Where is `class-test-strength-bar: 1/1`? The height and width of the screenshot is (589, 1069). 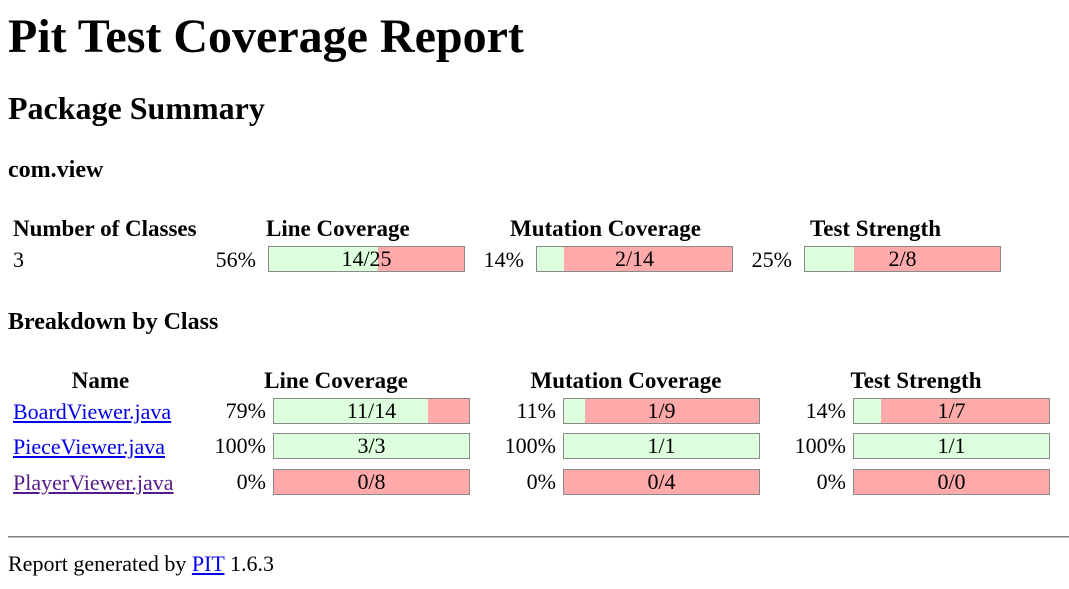
class-test-strength-bar: 1/1 is located at coordinates (951, 446).